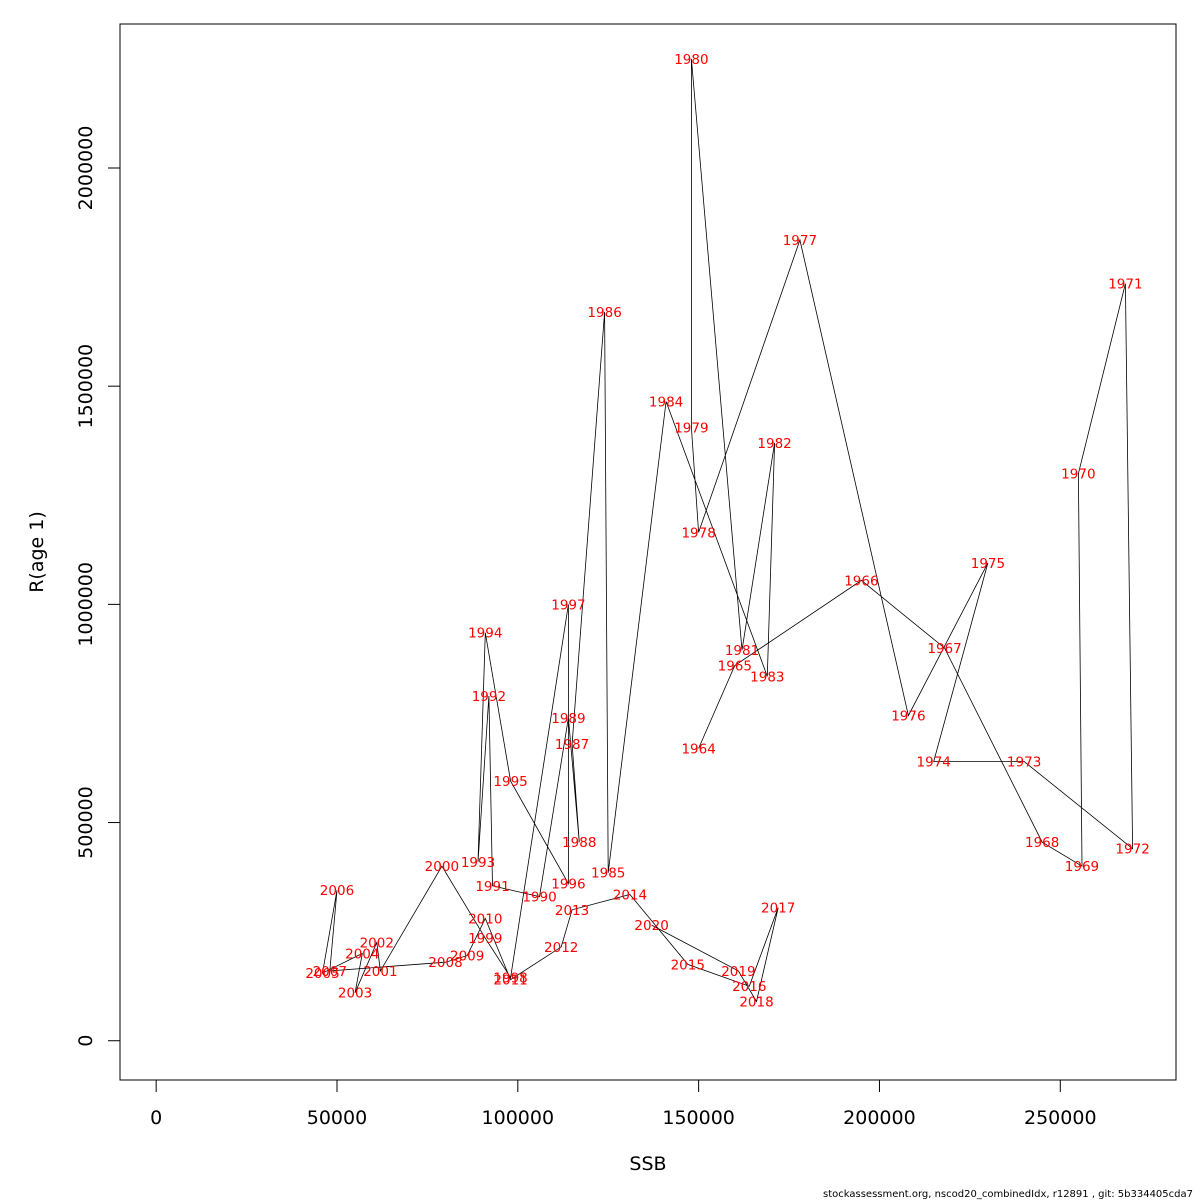  What do you see at coordinates (767, 677) in the screenshot?
I see `year-label-1983: 1983` at bounding box center [767, 677].